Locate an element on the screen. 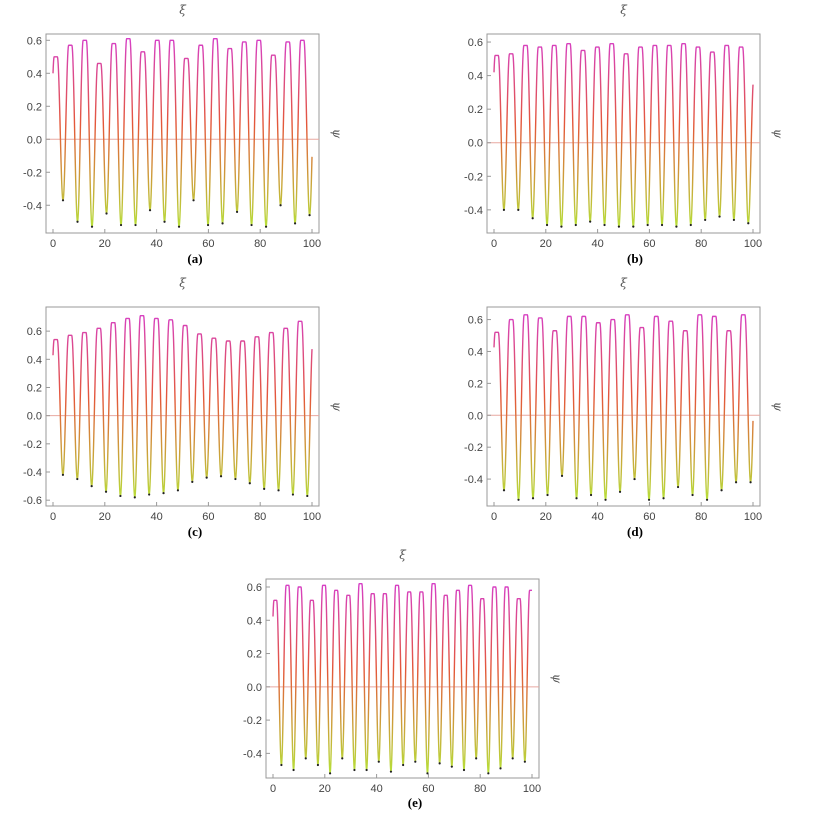  chart-panel-b: -0.4 -0.2 0.0 0.2 0.4 0.6 0 20 40 60 80 100 ξ ψ (b) is located at coordinates (624, 133).